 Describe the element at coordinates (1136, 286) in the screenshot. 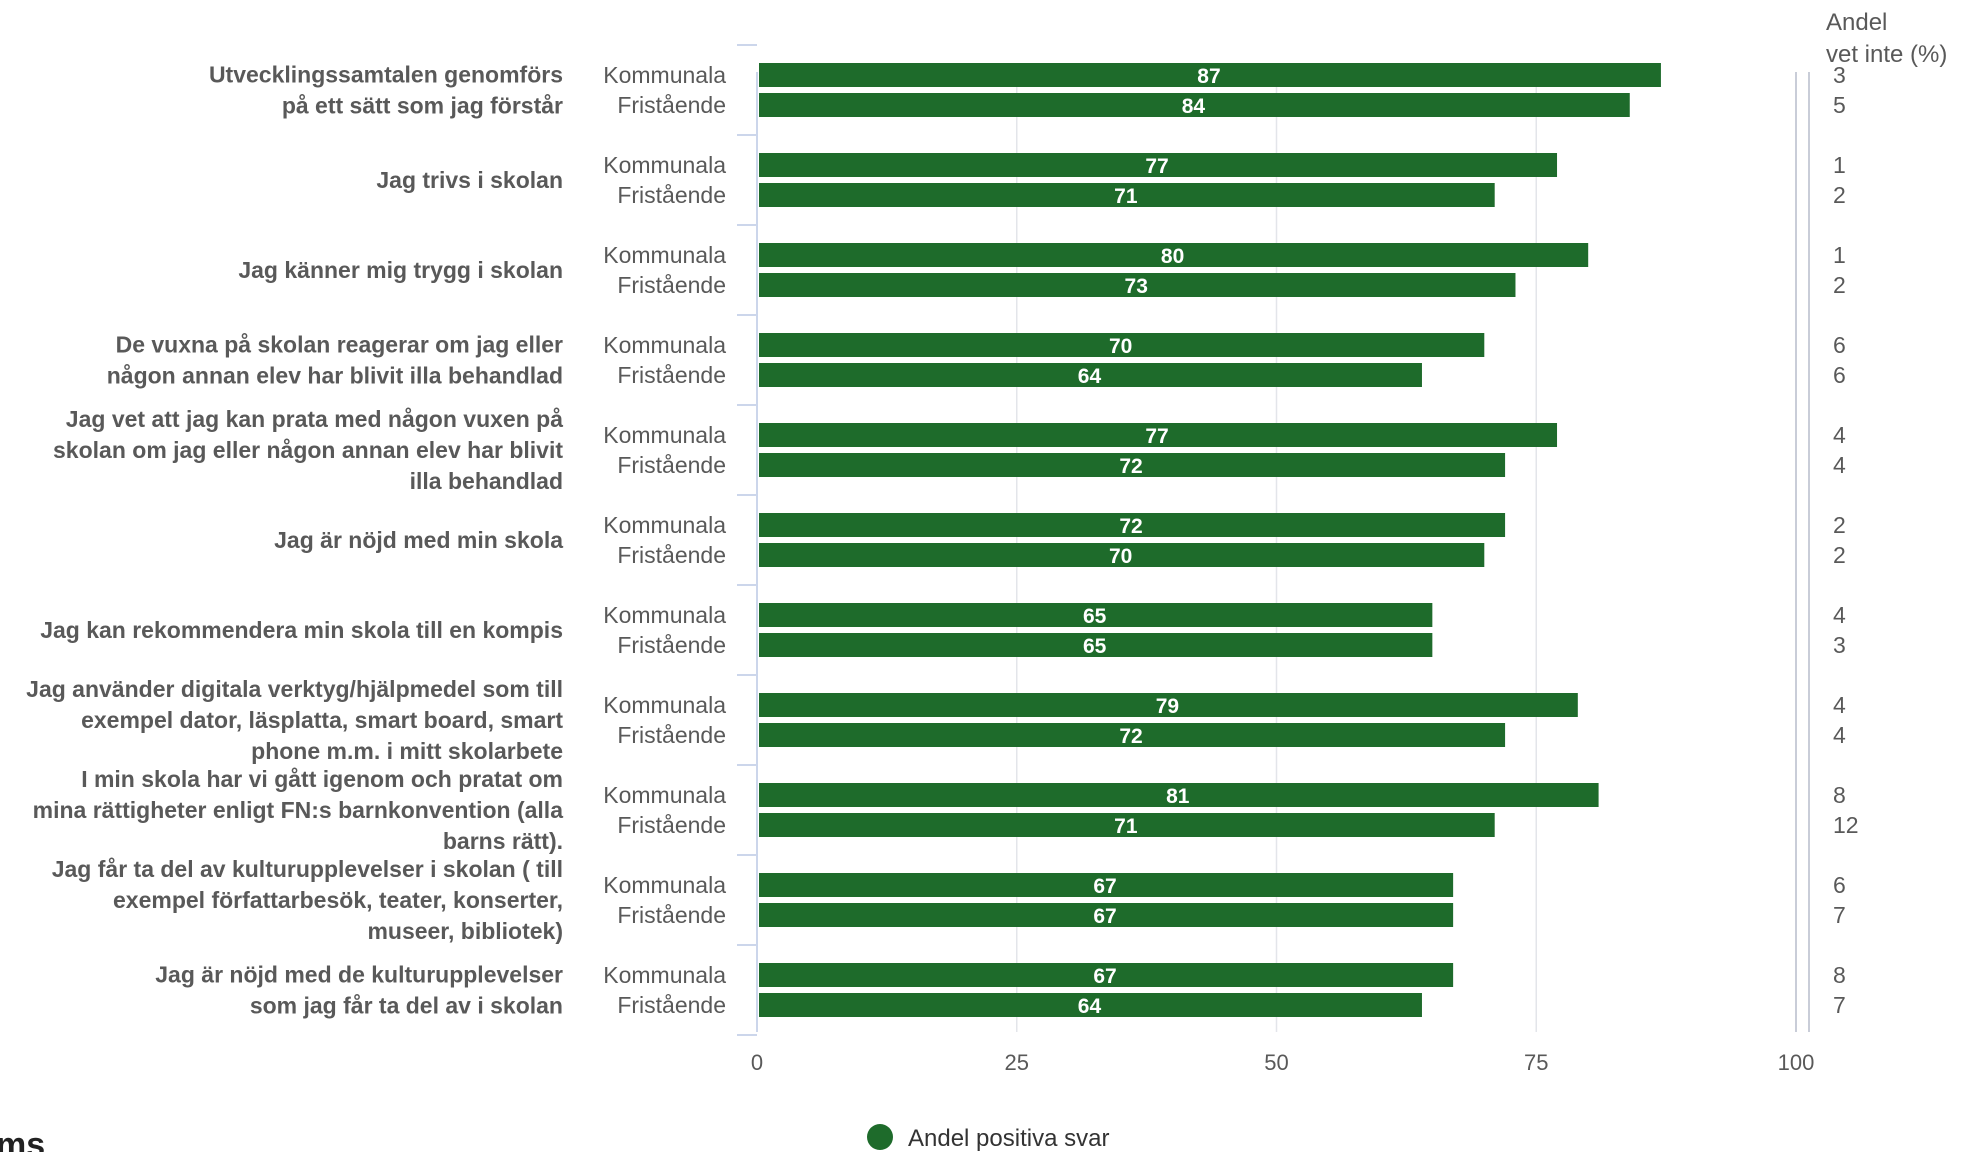

I see `bar-value-label: 73` at that location.